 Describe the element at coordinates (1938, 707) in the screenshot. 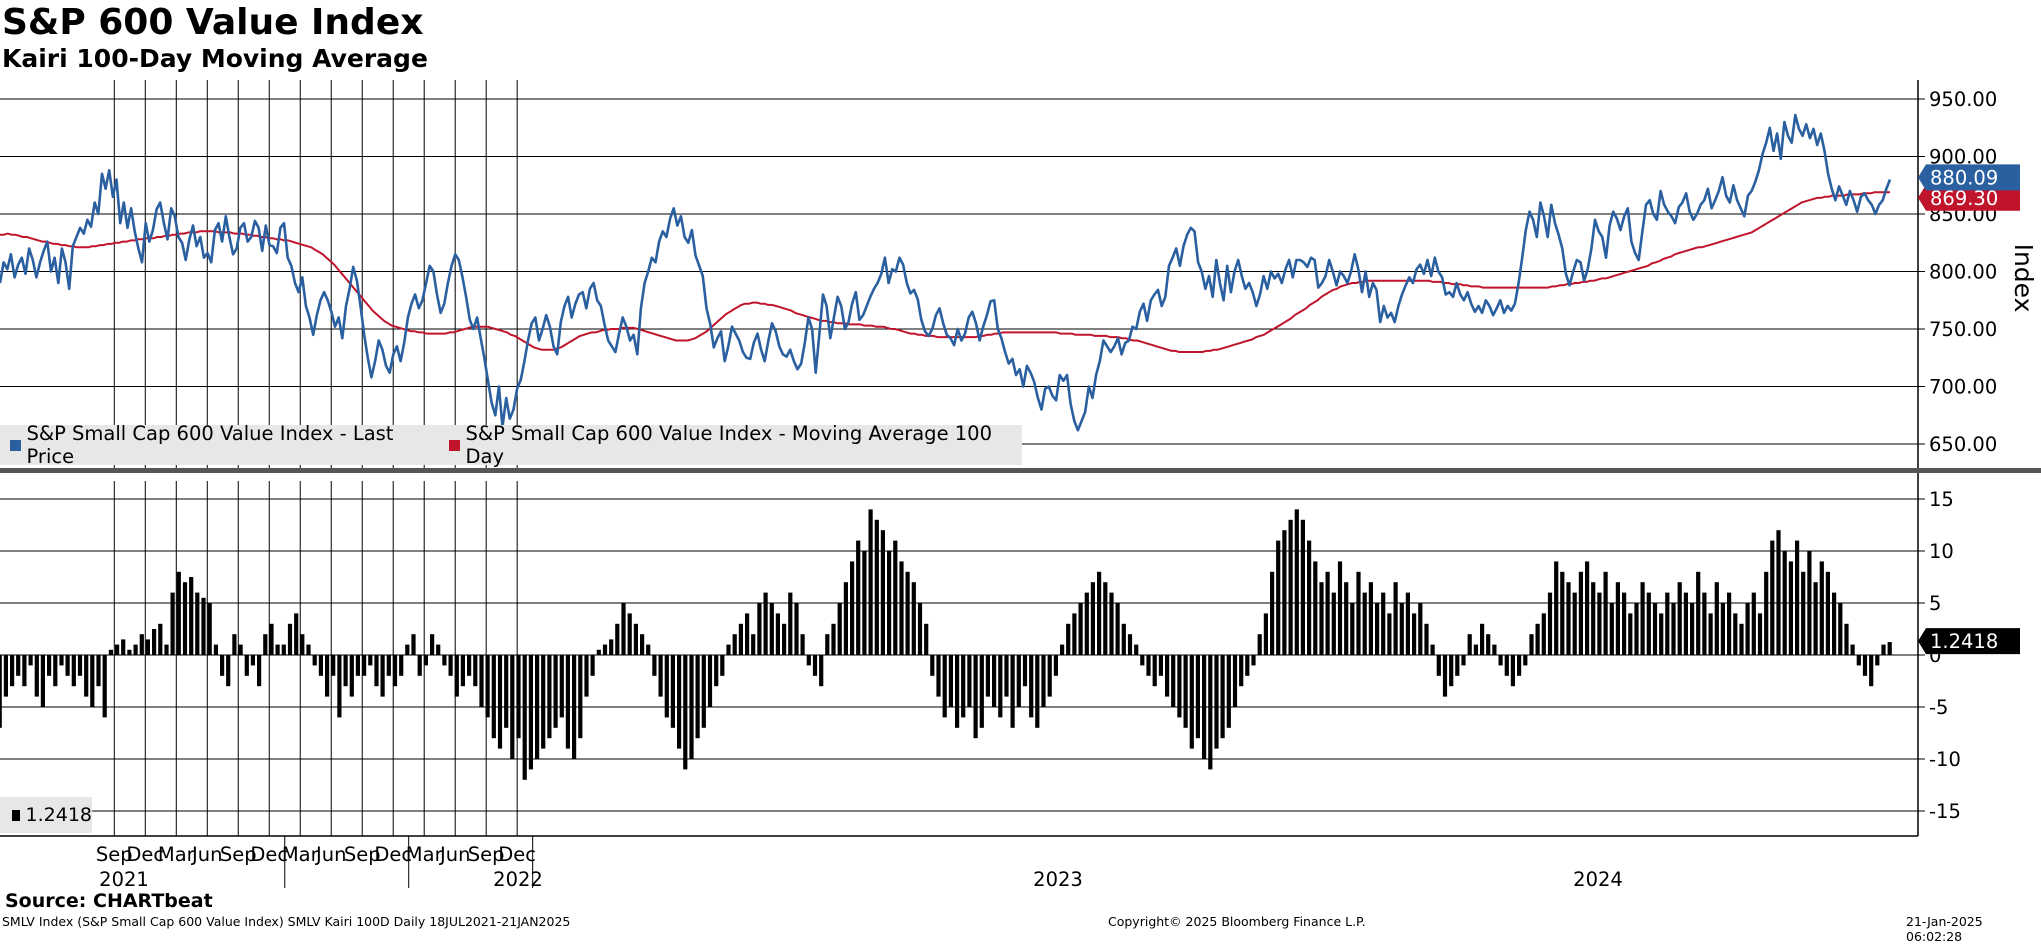

I see `bottom-y-tick-label: -5` at that location.